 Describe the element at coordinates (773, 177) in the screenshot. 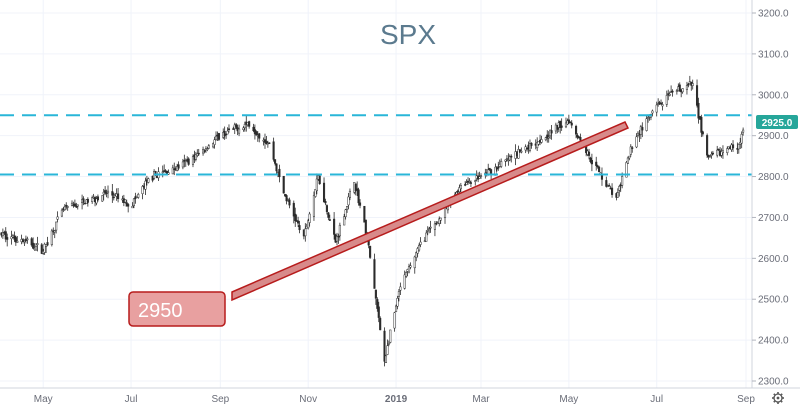

I see `y-tick-label: 2800.0` at that location.